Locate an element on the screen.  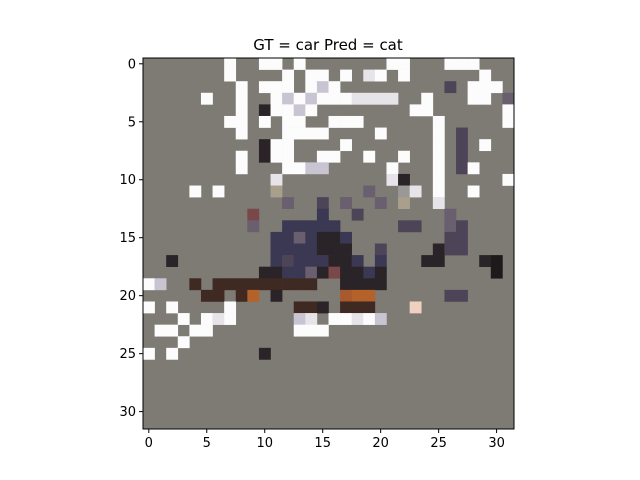
y-tick-label: 25 is located at coordinates (127, 354).